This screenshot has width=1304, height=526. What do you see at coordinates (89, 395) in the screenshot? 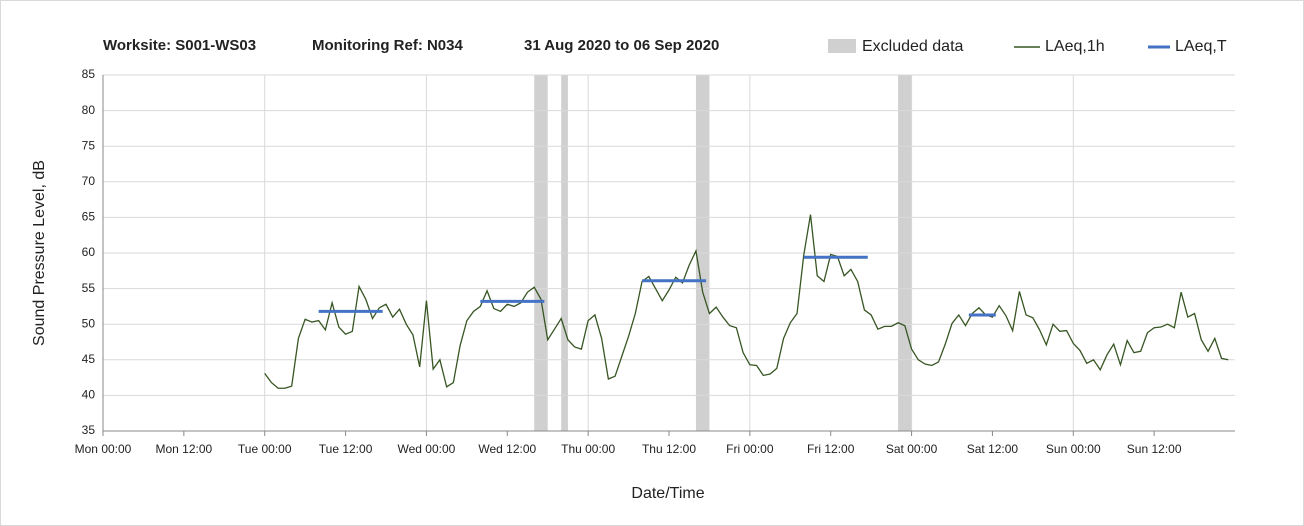
I see `y-tick-label: 40` at bounding box center [89, 395].